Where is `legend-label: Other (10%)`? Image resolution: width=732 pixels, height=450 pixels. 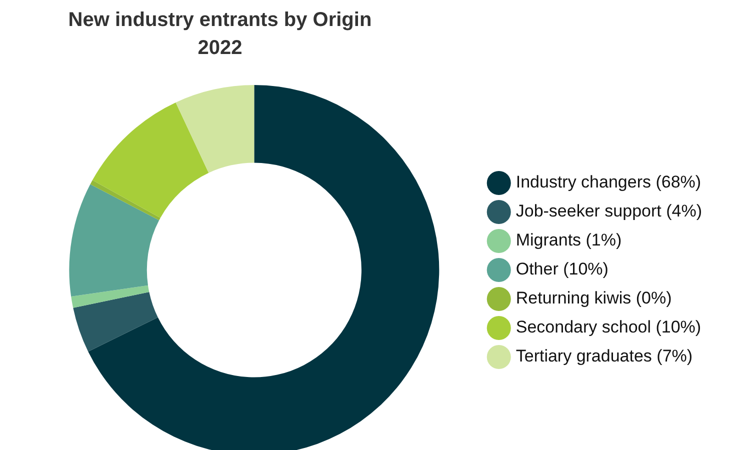 legend-label: Other (10%) is located at coordinates (562, 269).